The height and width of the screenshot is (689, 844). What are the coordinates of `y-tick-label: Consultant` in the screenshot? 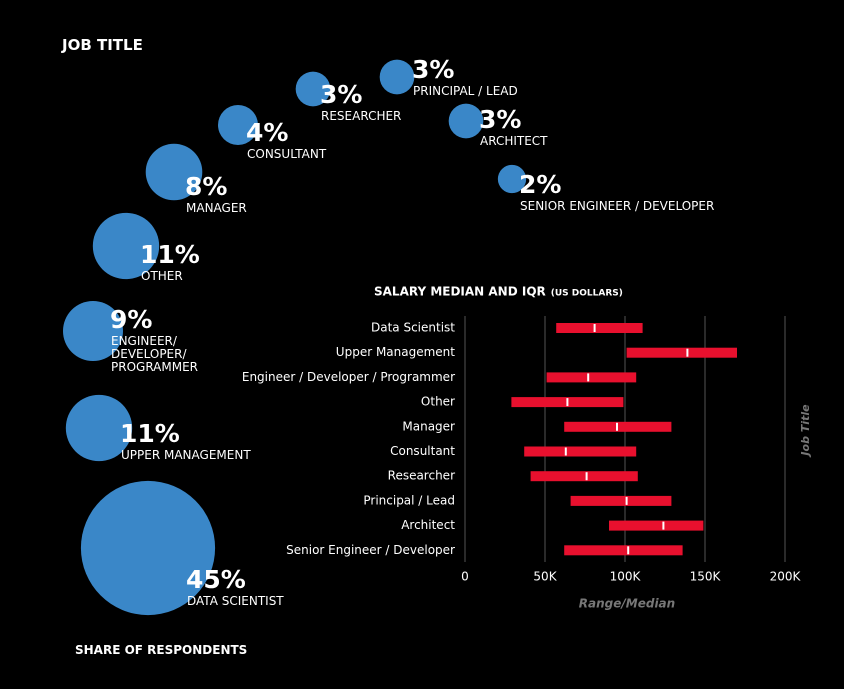 It's located at (422, 451).